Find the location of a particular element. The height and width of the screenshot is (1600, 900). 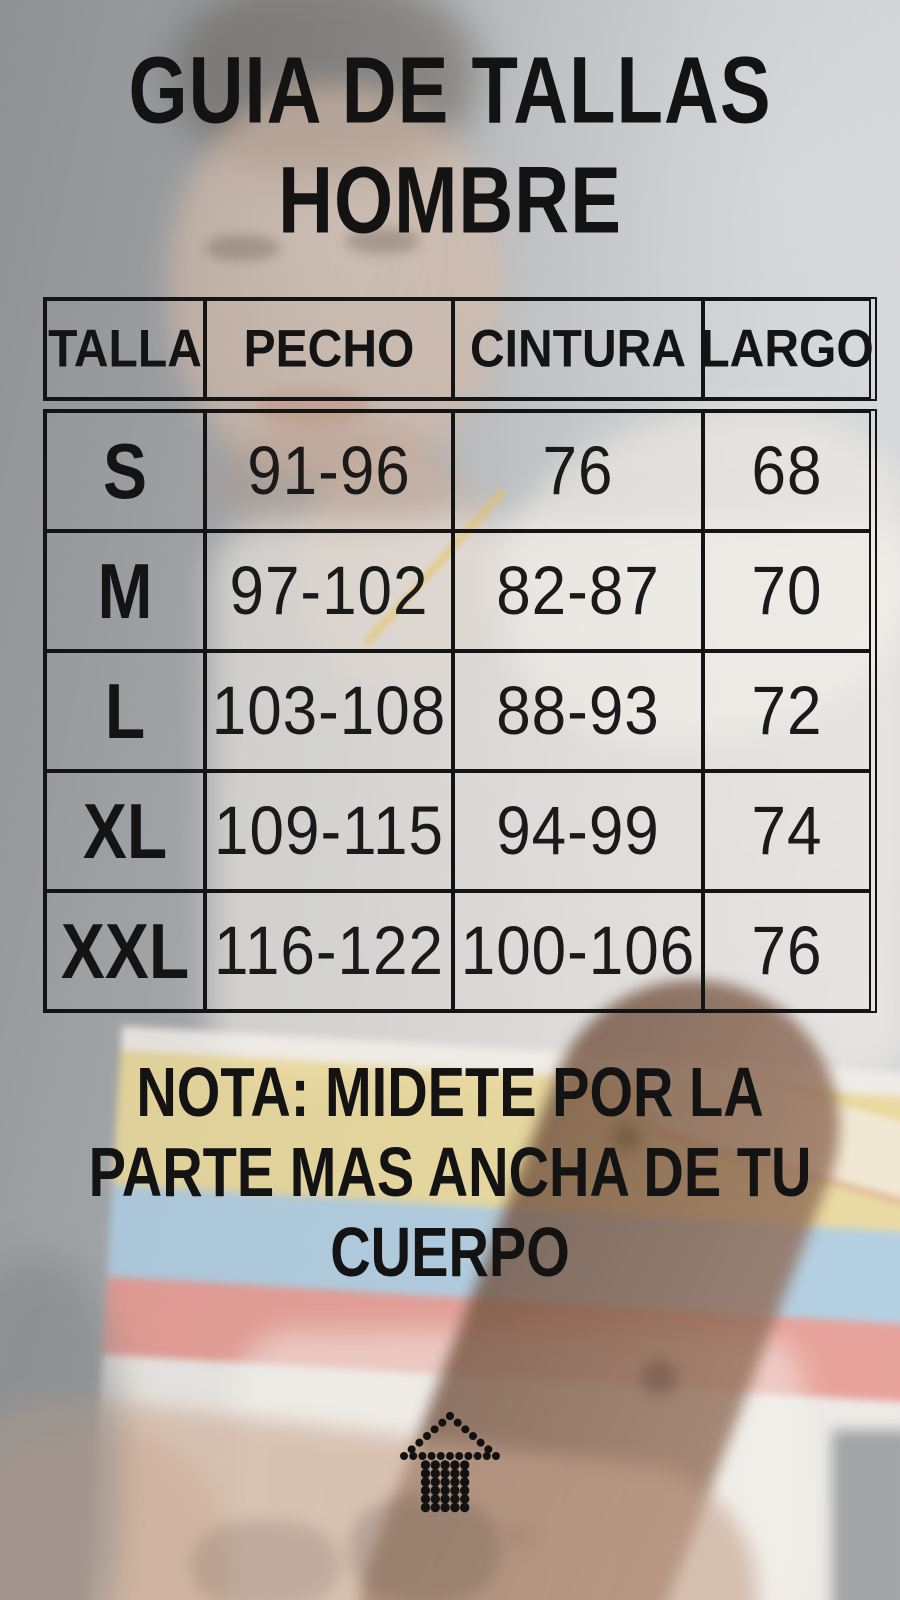

bg-face is located at coordinates (335, 285).